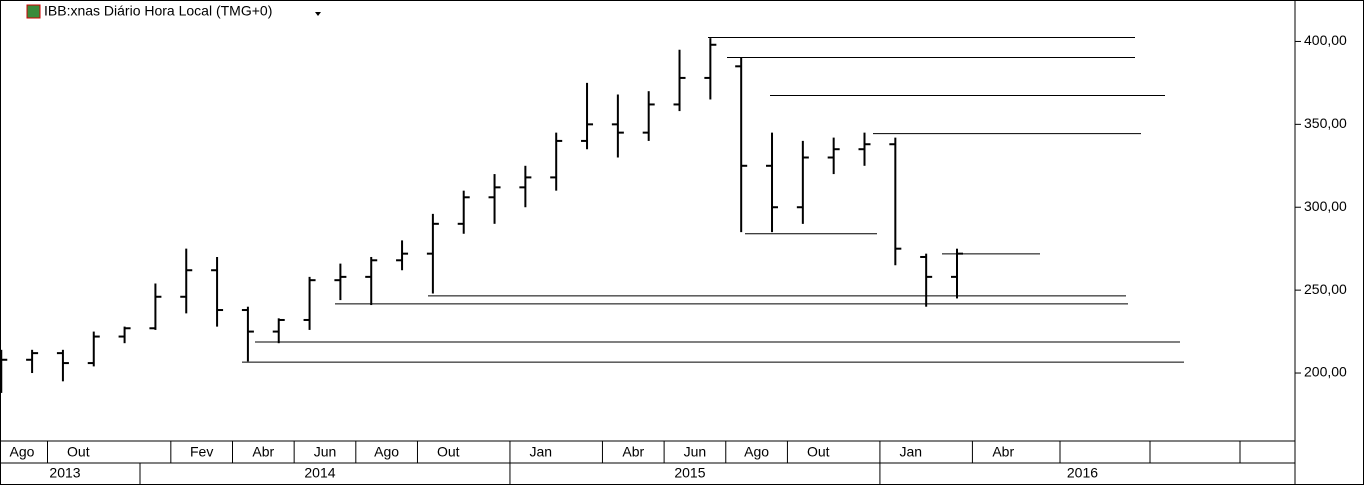 The image size is (1364, 485). I want to click on chart-title: IBB:xnas Diário Hora Local (TMG+0), so click(158, 11).